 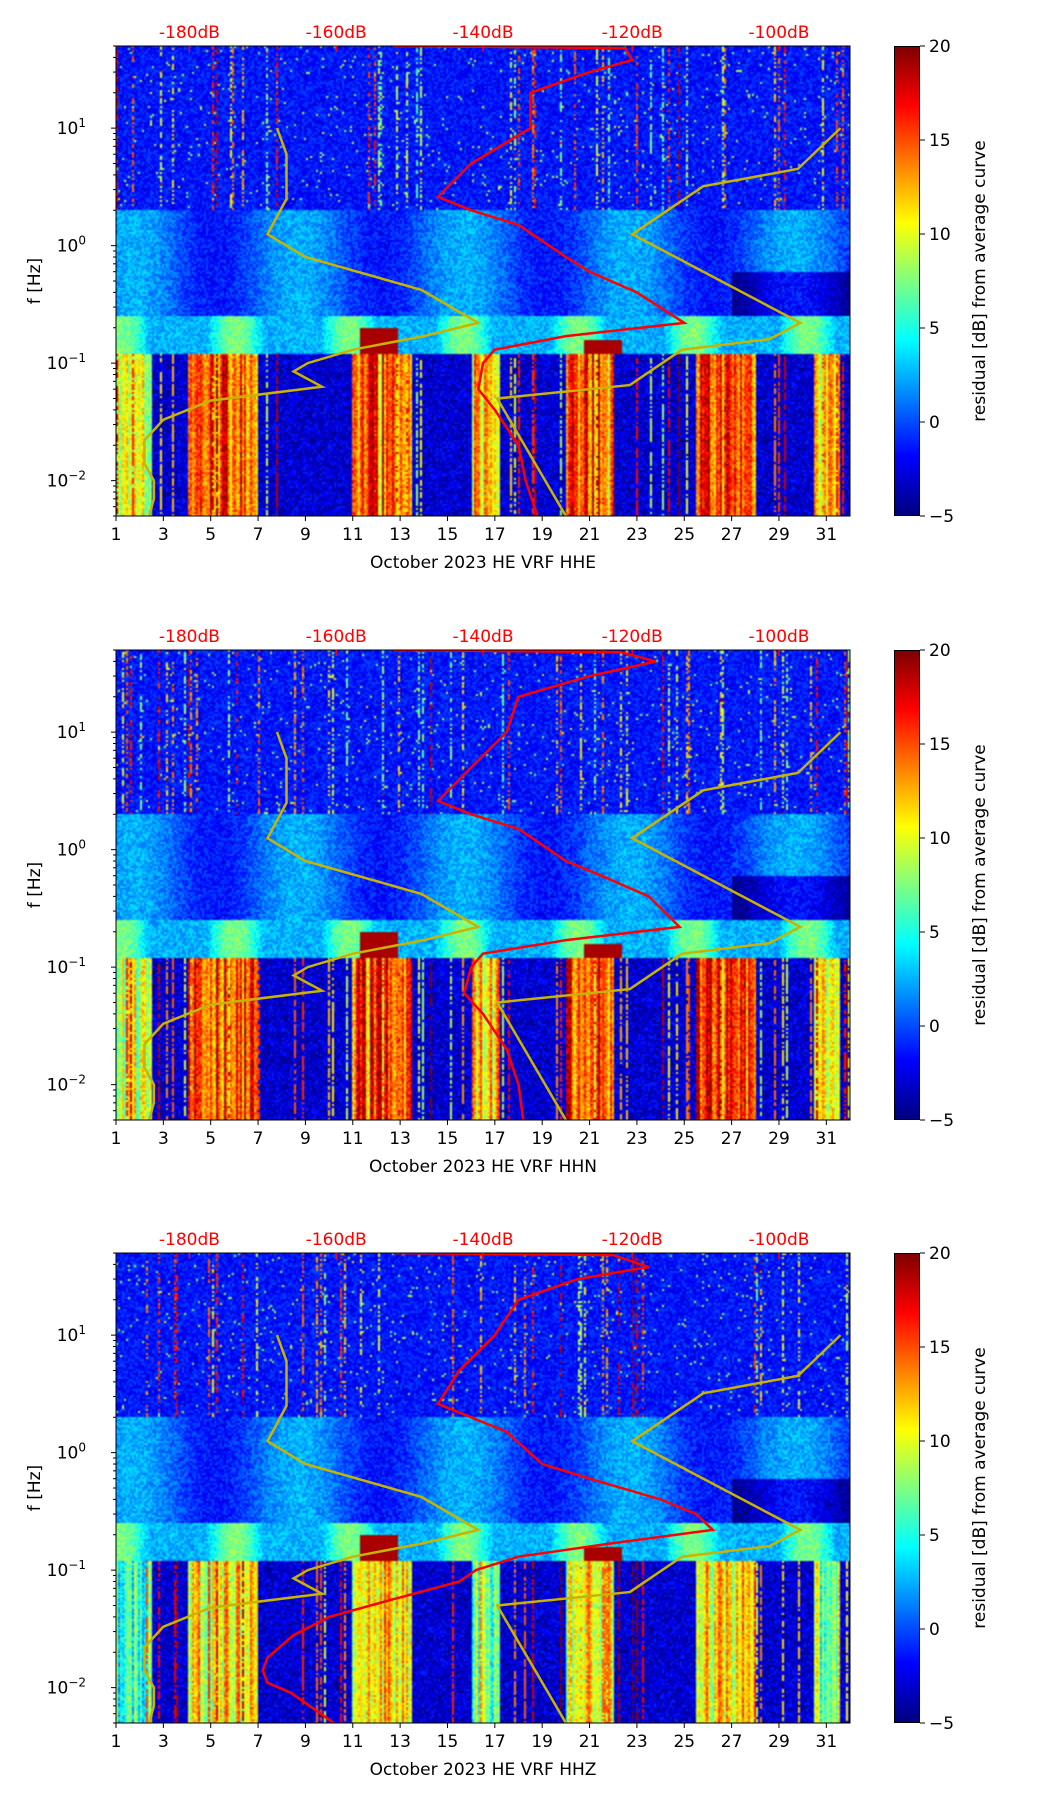 What do you see at coordinates (684, 1742) in the screenshot?
I see `x-tick-label: 25` at bounding box center [684, 1742].